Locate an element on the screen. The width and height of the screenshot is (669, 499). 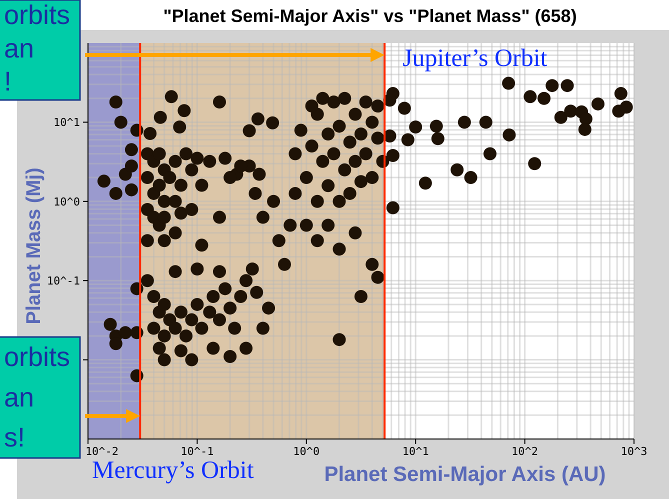
x-tick-label: 10^-2 is located at coordinates (102, 451).